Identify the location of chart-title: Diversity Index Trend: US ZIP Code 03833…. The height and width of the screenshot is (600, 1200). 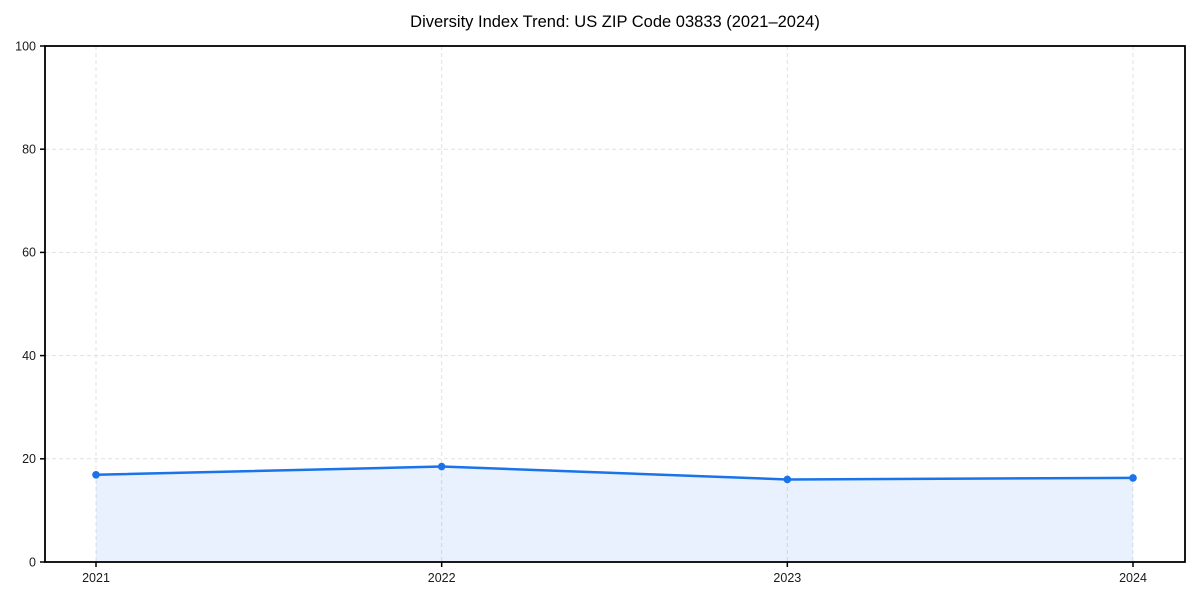
(615, 22).